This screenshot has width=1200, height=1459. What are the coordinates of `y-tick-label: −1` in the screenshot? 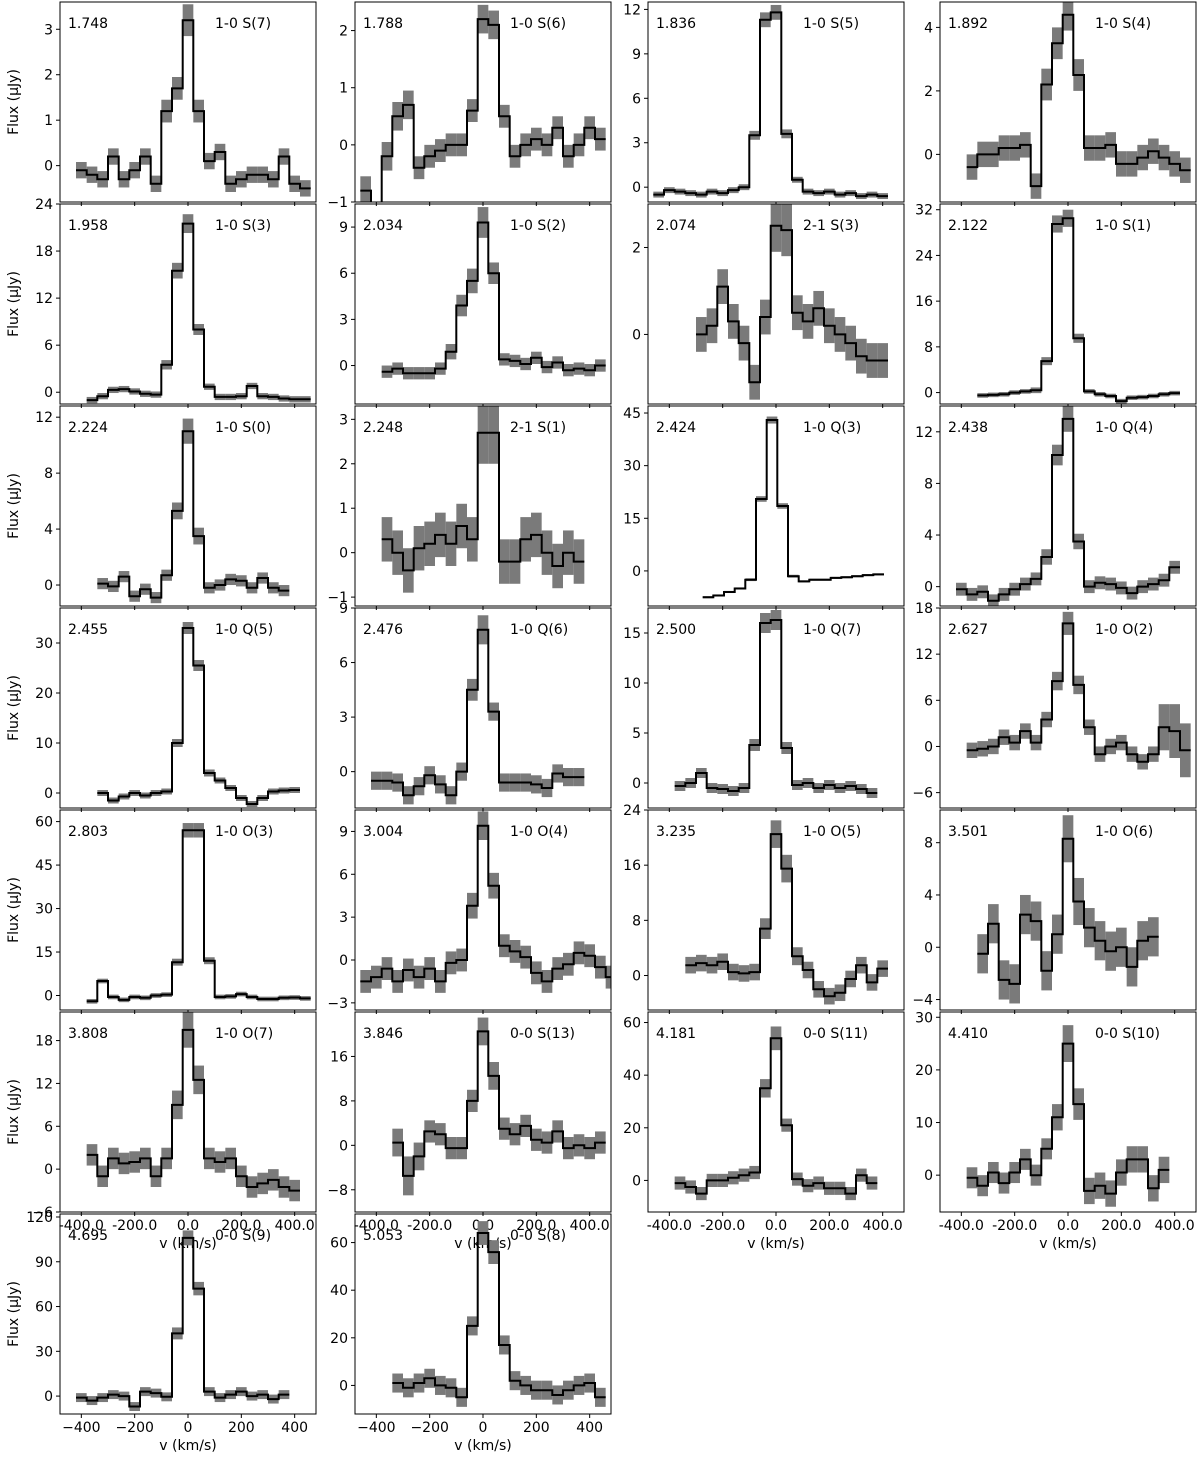 It's located at (337, 203).